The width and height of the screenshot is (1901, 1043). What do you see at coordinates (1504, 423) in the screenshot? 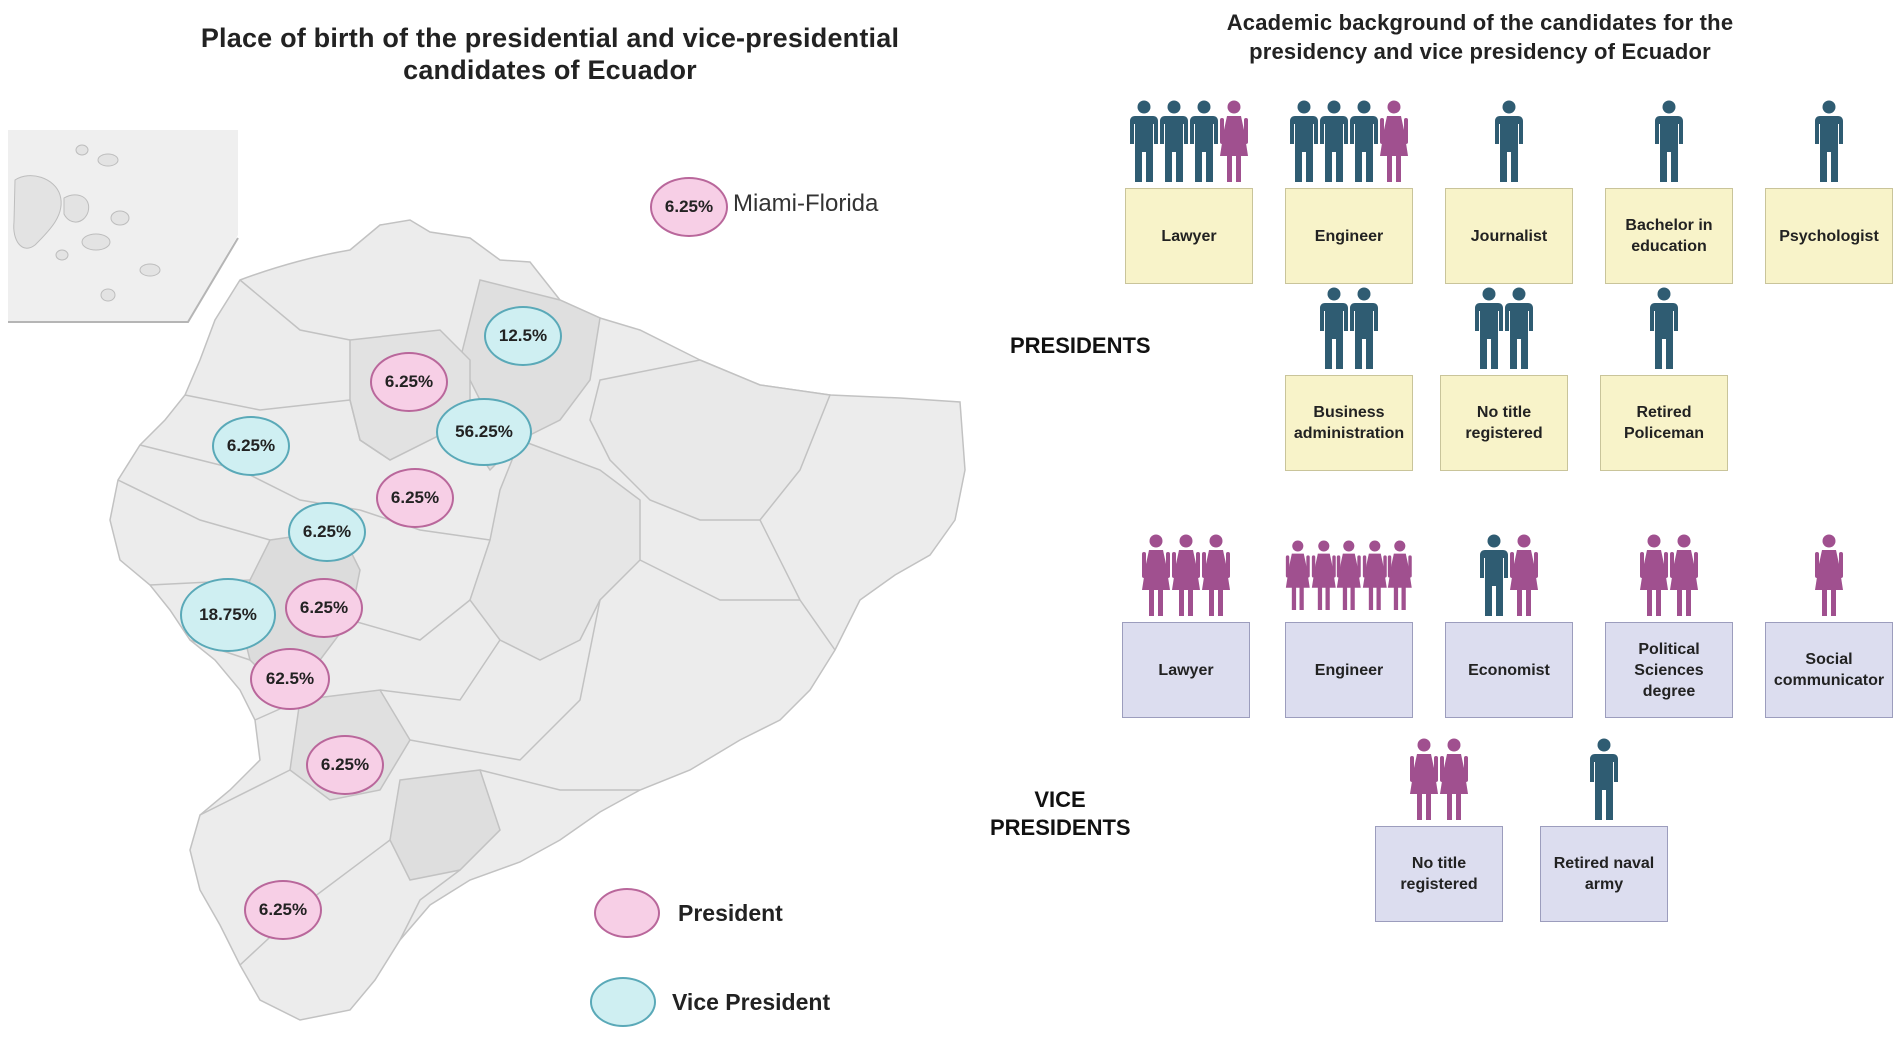
I see `president-degree-card: No title registered` at bounding box center [1504, 423].